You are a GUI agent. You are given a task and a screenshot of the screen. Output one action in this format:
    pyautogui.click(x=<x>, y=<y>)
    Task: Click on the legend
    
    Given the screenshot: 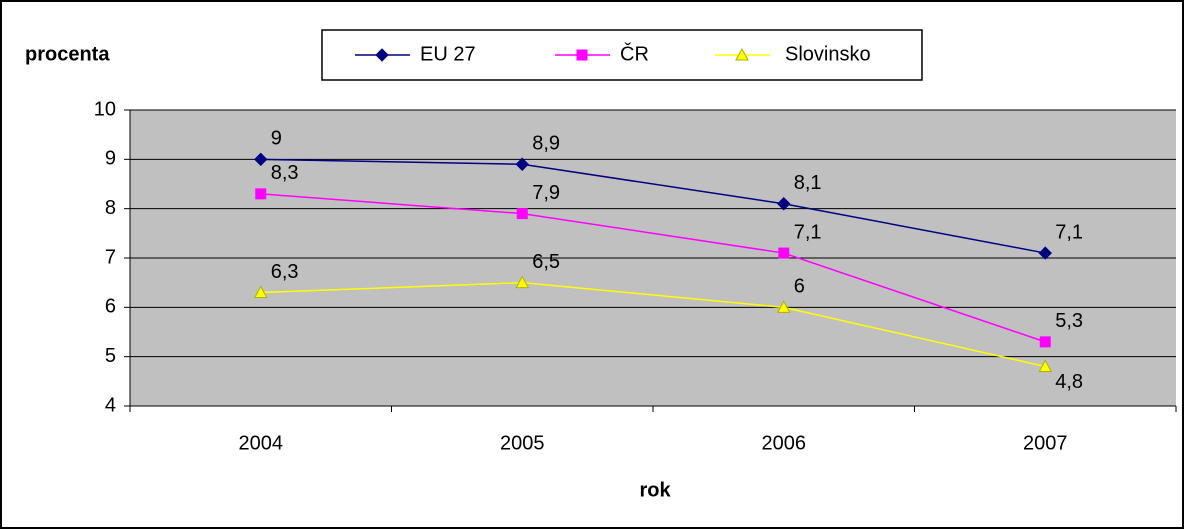 What is the action you would take?
    pyautogui.click(x=622, y=55)
    